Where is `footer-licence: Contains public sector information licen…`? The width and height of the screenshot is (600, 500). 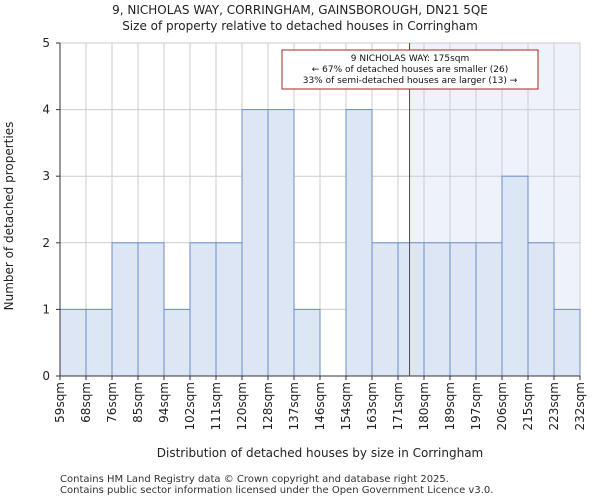
footer-licence: Contains public sector information licen… is located at coordinates (277, 490).